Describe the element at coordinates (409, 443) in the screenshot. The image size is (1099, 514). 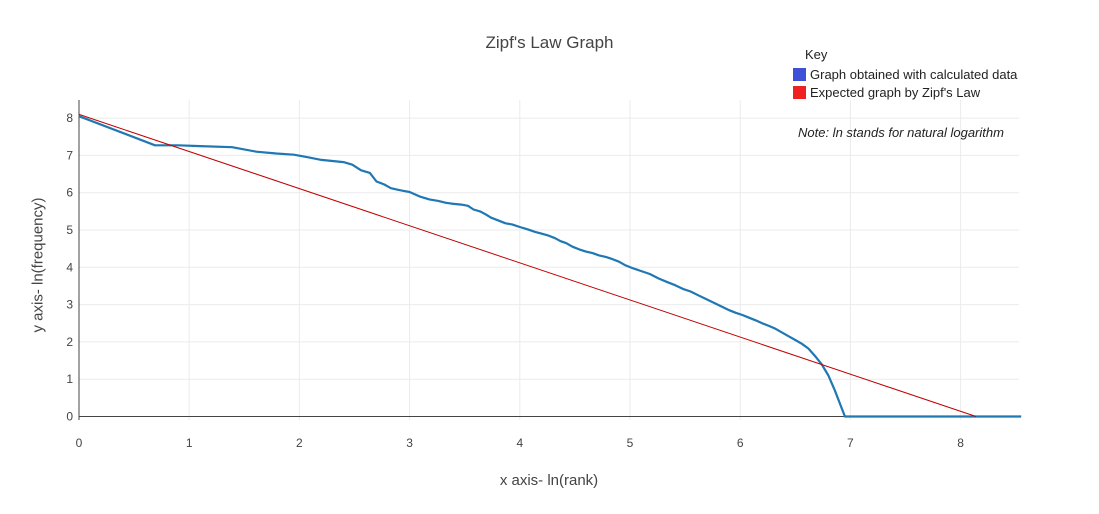
I see `x-tick-label: 3` at that location.